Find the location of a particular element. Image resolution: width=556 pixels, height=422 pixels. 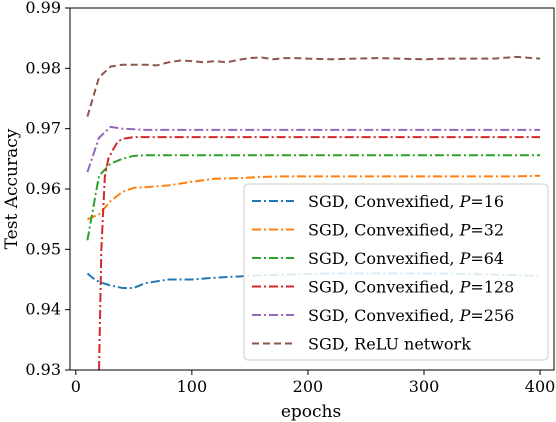

y-tick-label: 0.96 is located at coordinates (43, 188).